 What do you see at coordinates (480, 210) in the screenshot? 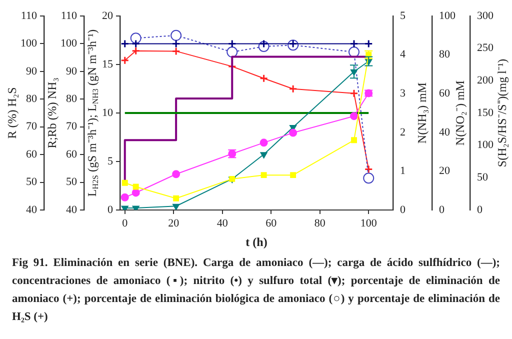
I see `y3-tick-label: 0` at bounding box center [480, 210].